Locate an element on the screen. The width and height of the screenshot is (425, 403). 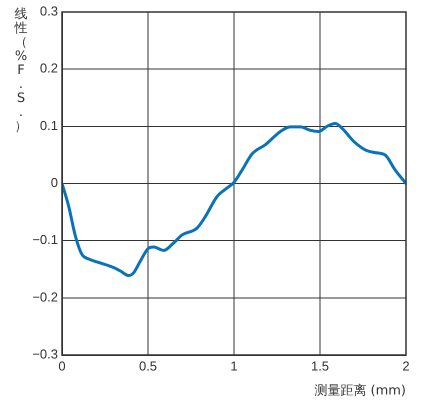
x-axis-title: 测量距离 (mm) is located at coordinates (360, 390).